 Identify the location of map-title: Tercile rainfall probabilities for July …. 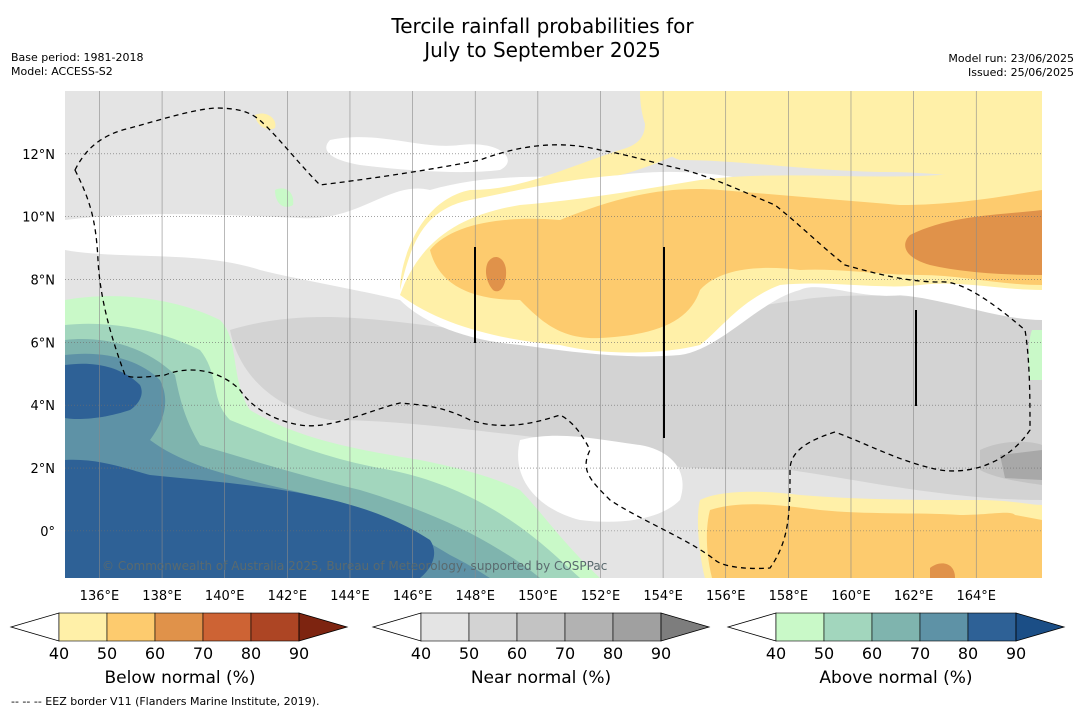
(542, 38).